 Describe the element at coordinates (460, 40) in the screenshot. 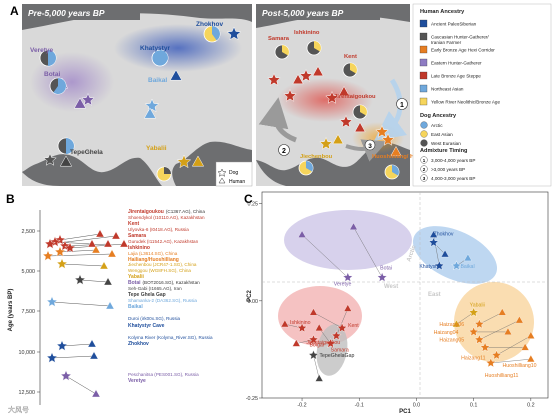

I see `legend-human-label: Caucasian Hunter-Gatherer/Iranian Farmer` at that location.